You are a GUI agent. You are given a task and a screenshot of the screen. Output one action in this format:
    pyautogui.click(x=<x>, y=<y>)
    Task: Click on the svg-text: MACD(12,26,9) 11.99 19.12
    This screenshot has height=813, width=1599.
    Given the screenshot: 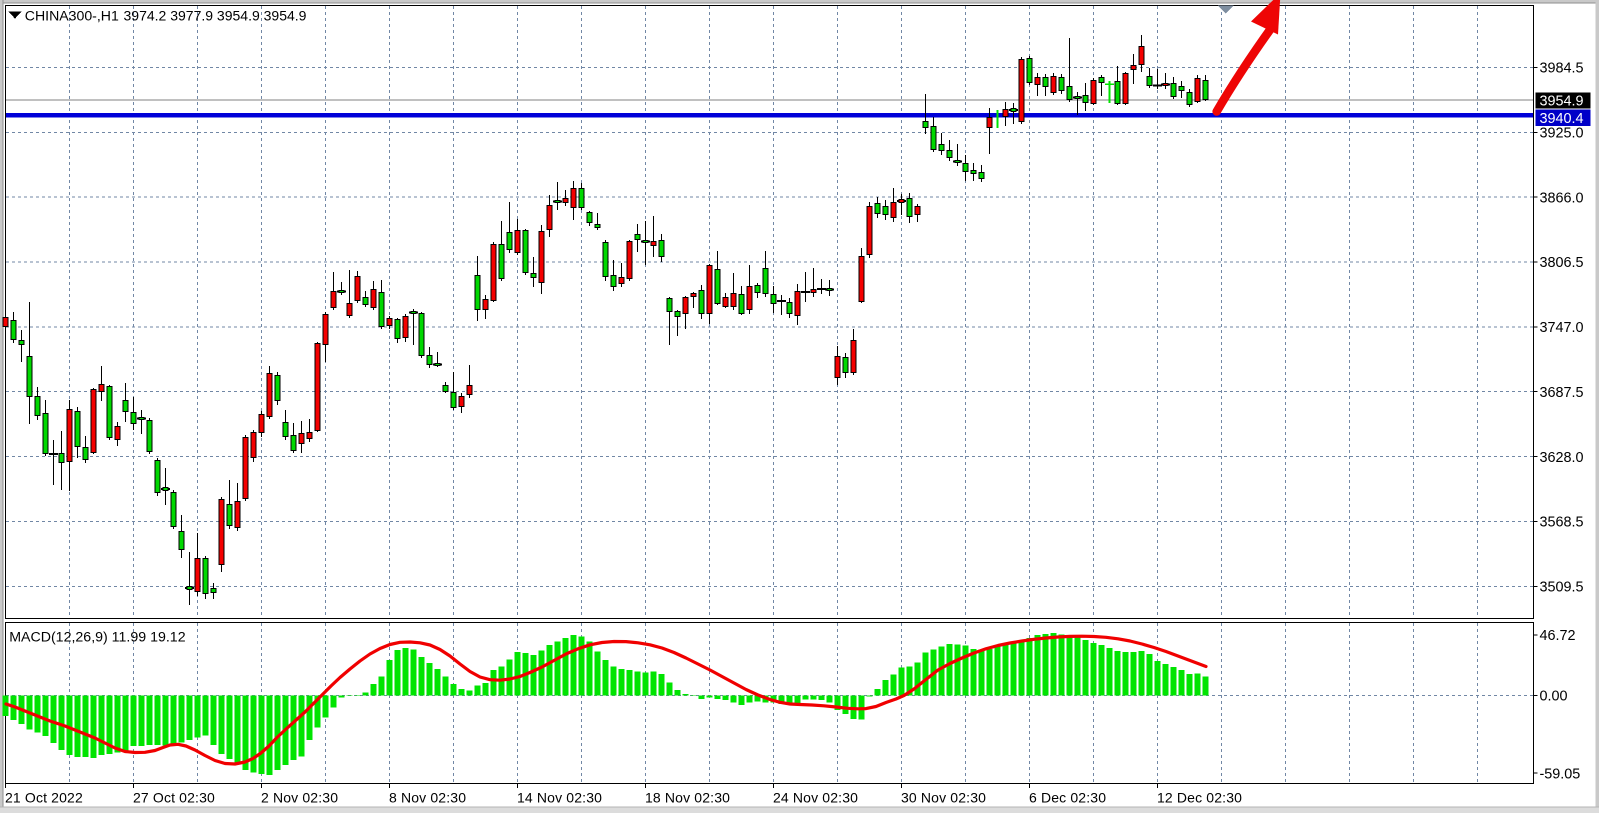 What is the action you would take?
    pyautogui.click(x=97, y=637)
    